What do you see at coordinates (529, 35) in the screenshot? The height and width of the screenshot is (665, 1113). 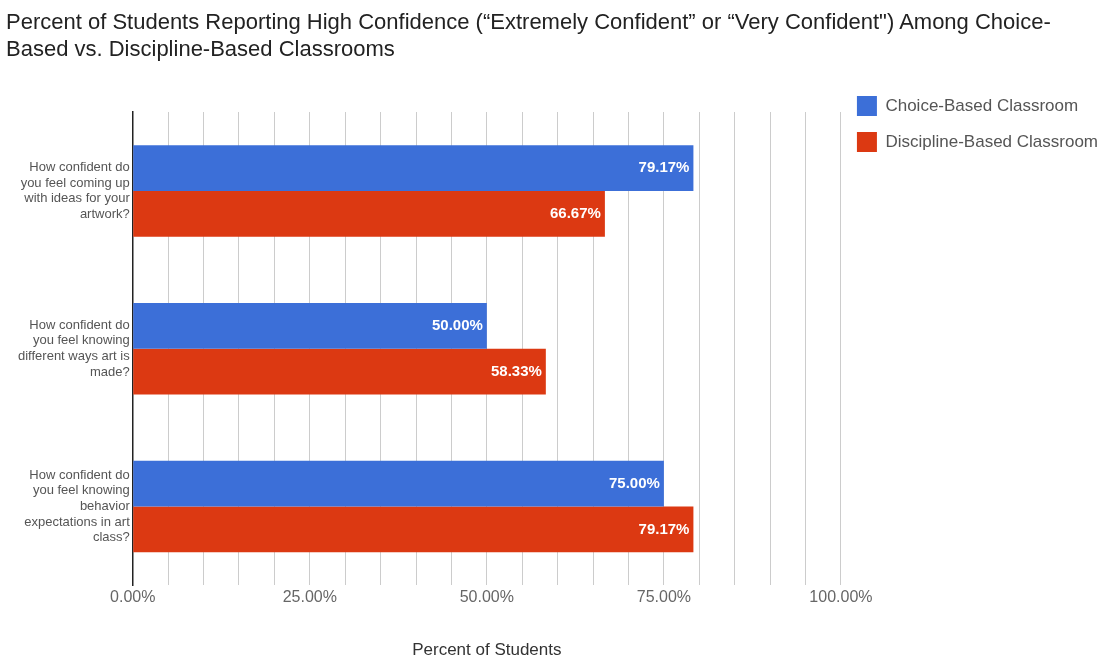 I see `chart-title: Percent of Students Reporting High Confidence (“Extremely Confident” or “Very Confident") Among Choice-Based vs. Discipline-Based Classrooms` at bounding box center [529, 35].